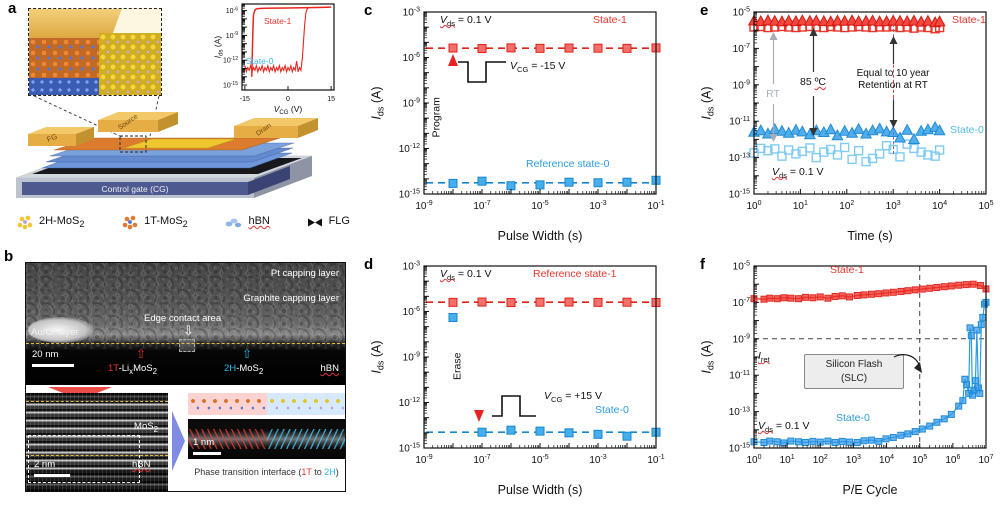  I want to click on panel-letter-e: e, so click(704, 10).